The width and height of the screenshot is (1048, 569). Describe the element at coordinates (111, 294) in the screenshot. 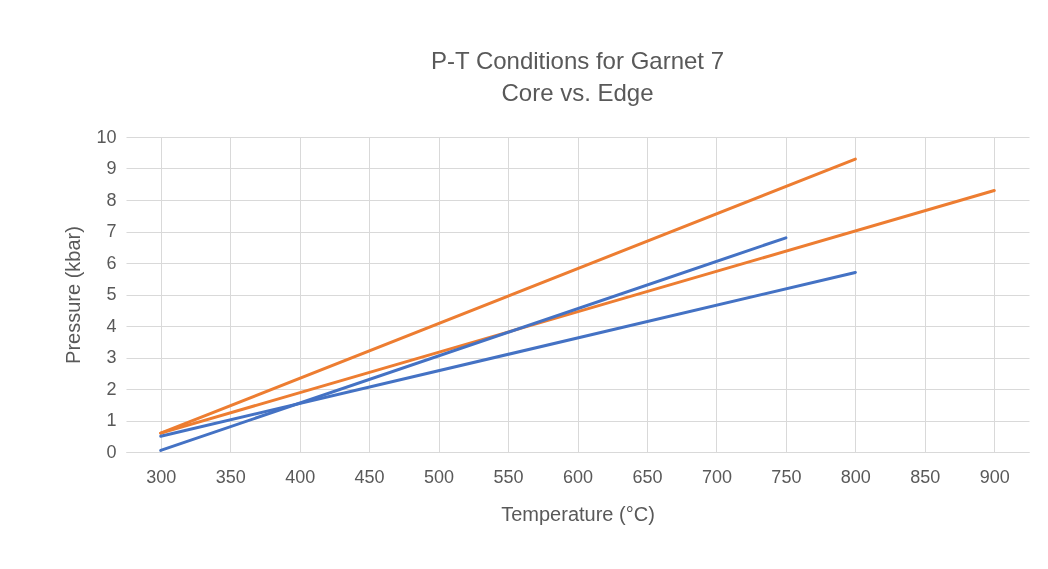

I see `y-tick-label: 5` at that location.